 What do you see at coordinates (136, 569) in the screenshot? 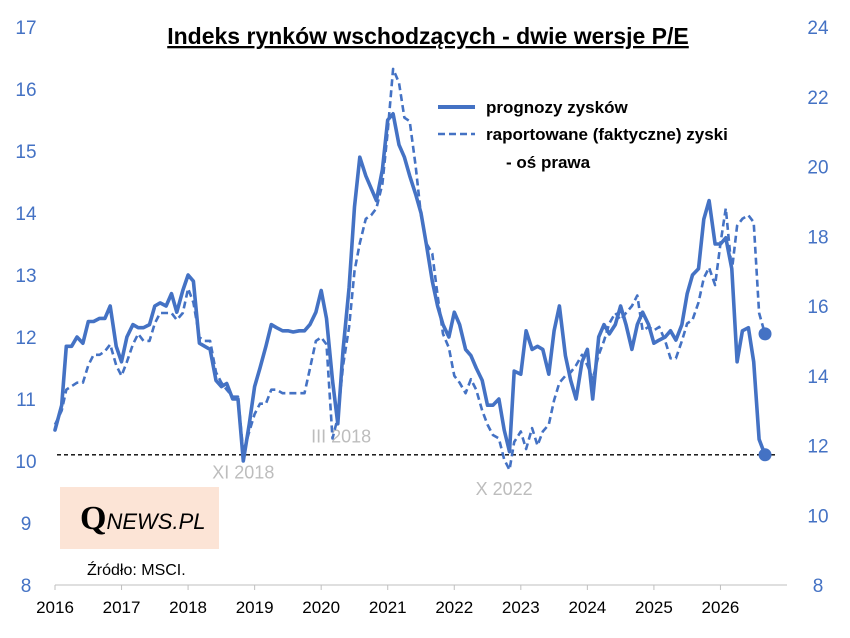
I see `source-label: Źródło: MSCI.` at bounding box center [136, 569].